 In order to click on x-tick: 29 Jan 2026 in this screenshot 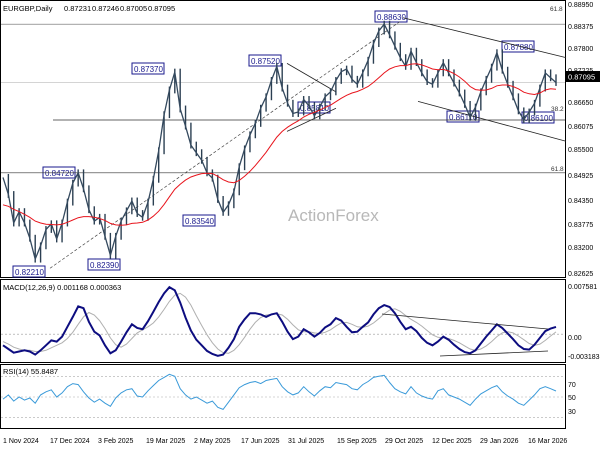, I will do `click(499, 441)`.